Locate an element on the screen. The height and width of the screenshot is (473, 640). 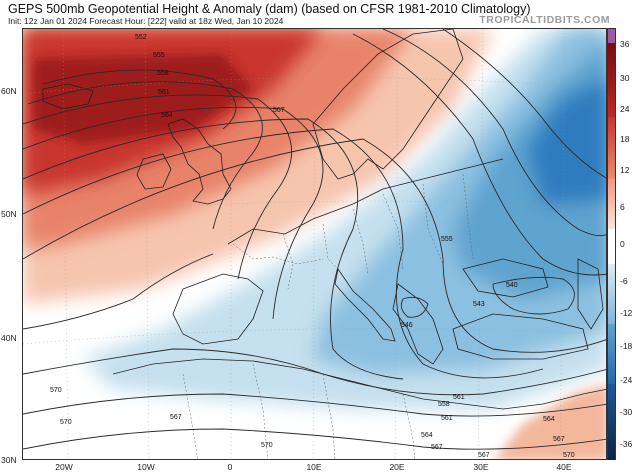
colorbar-tick: 18 is located at coordinates (625, 139).